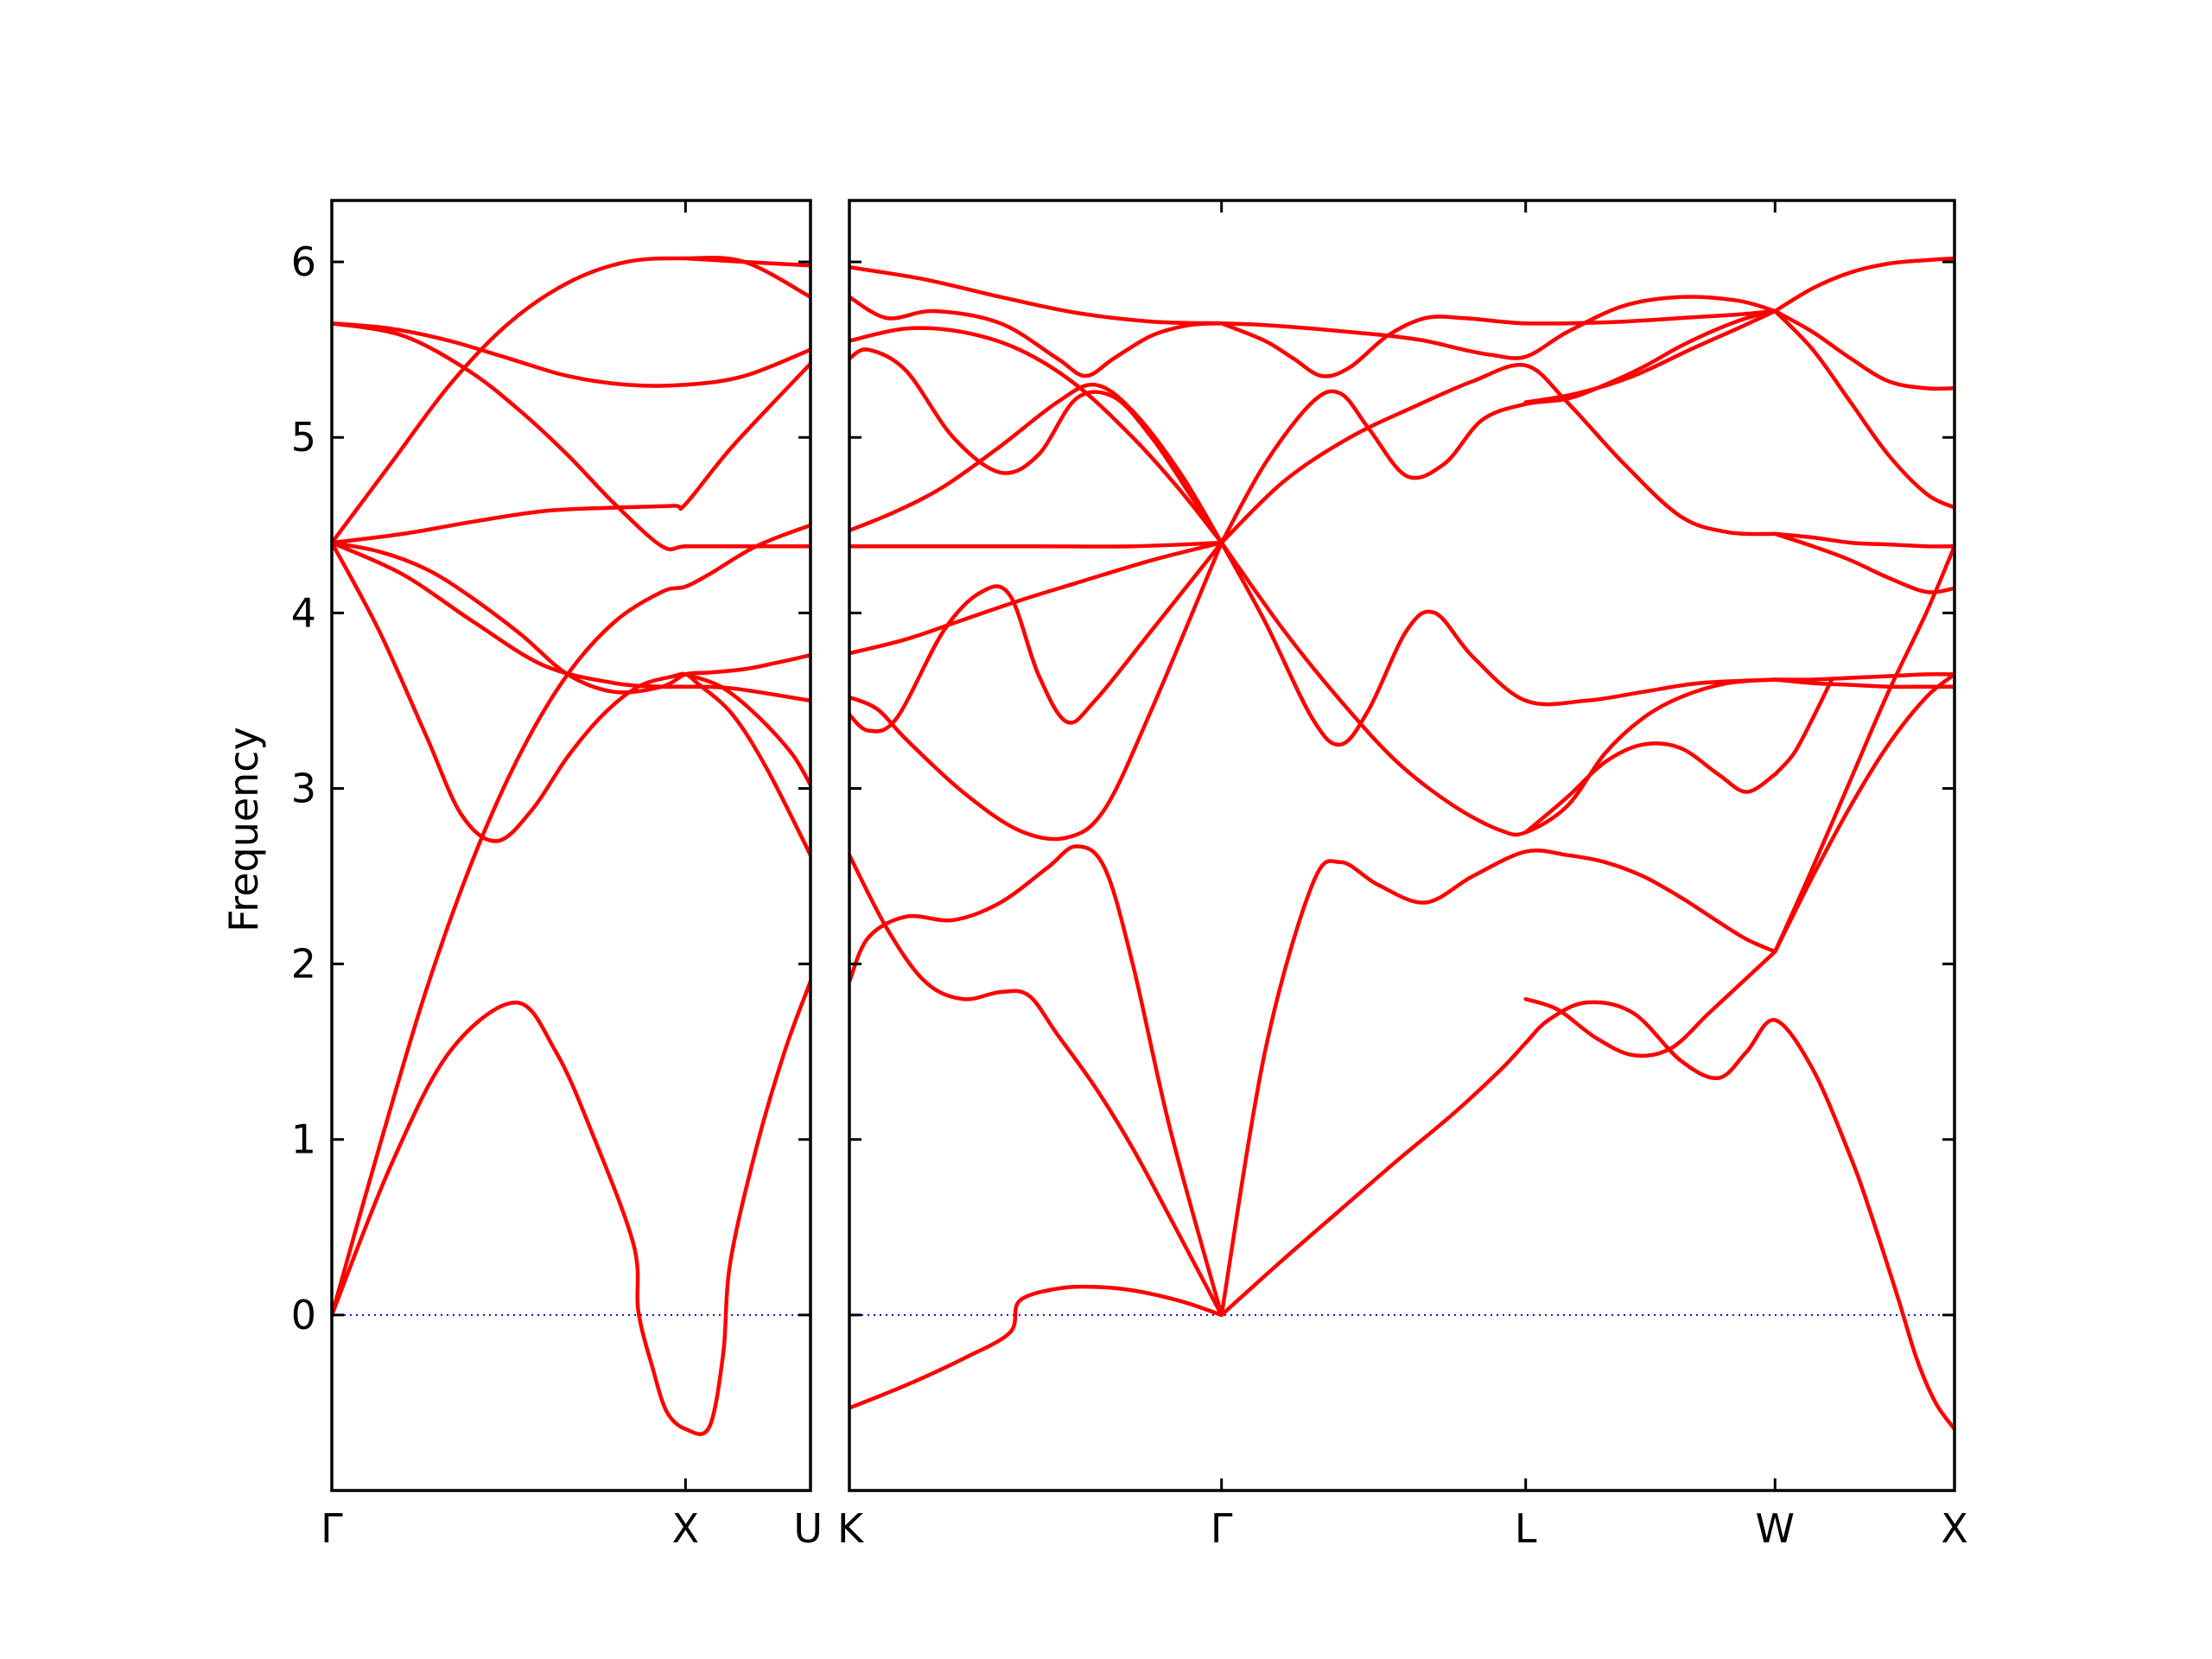 The image size is (2212, 1659). Describe the element at coordinates (303, 1139) in the screenshot. I see `y-tick-label: 1` at that location.